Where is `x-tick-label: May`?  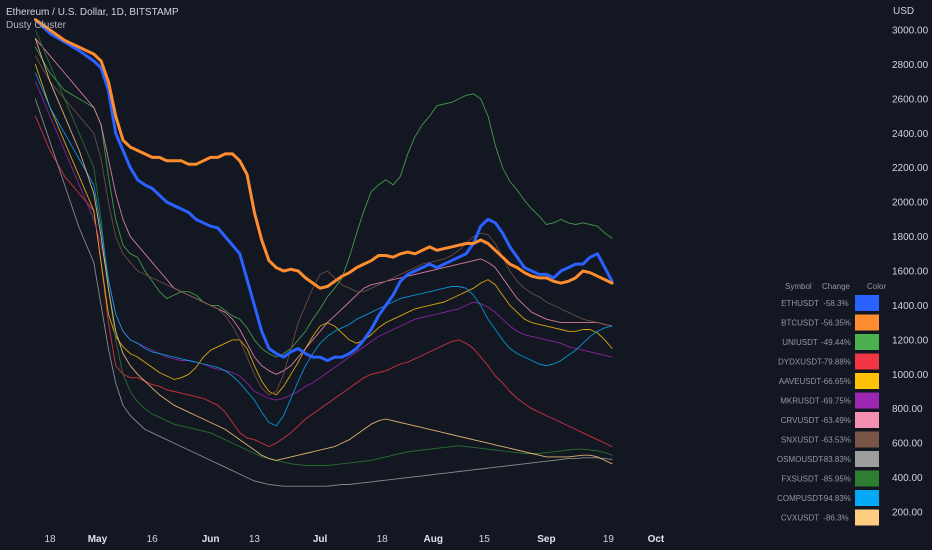
x-tick-label: May is located at coordinates (98, 539).